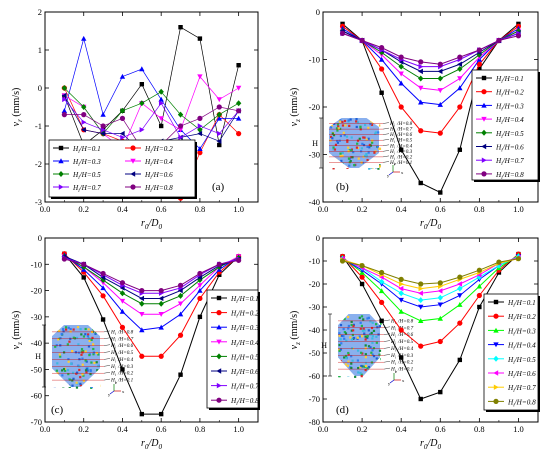 Image resolution: width=550 pixels, height=457 pixels. Describe the element at coordinates (113, 381) in the screenshot. I see `level-label-h: Hi` at that location.